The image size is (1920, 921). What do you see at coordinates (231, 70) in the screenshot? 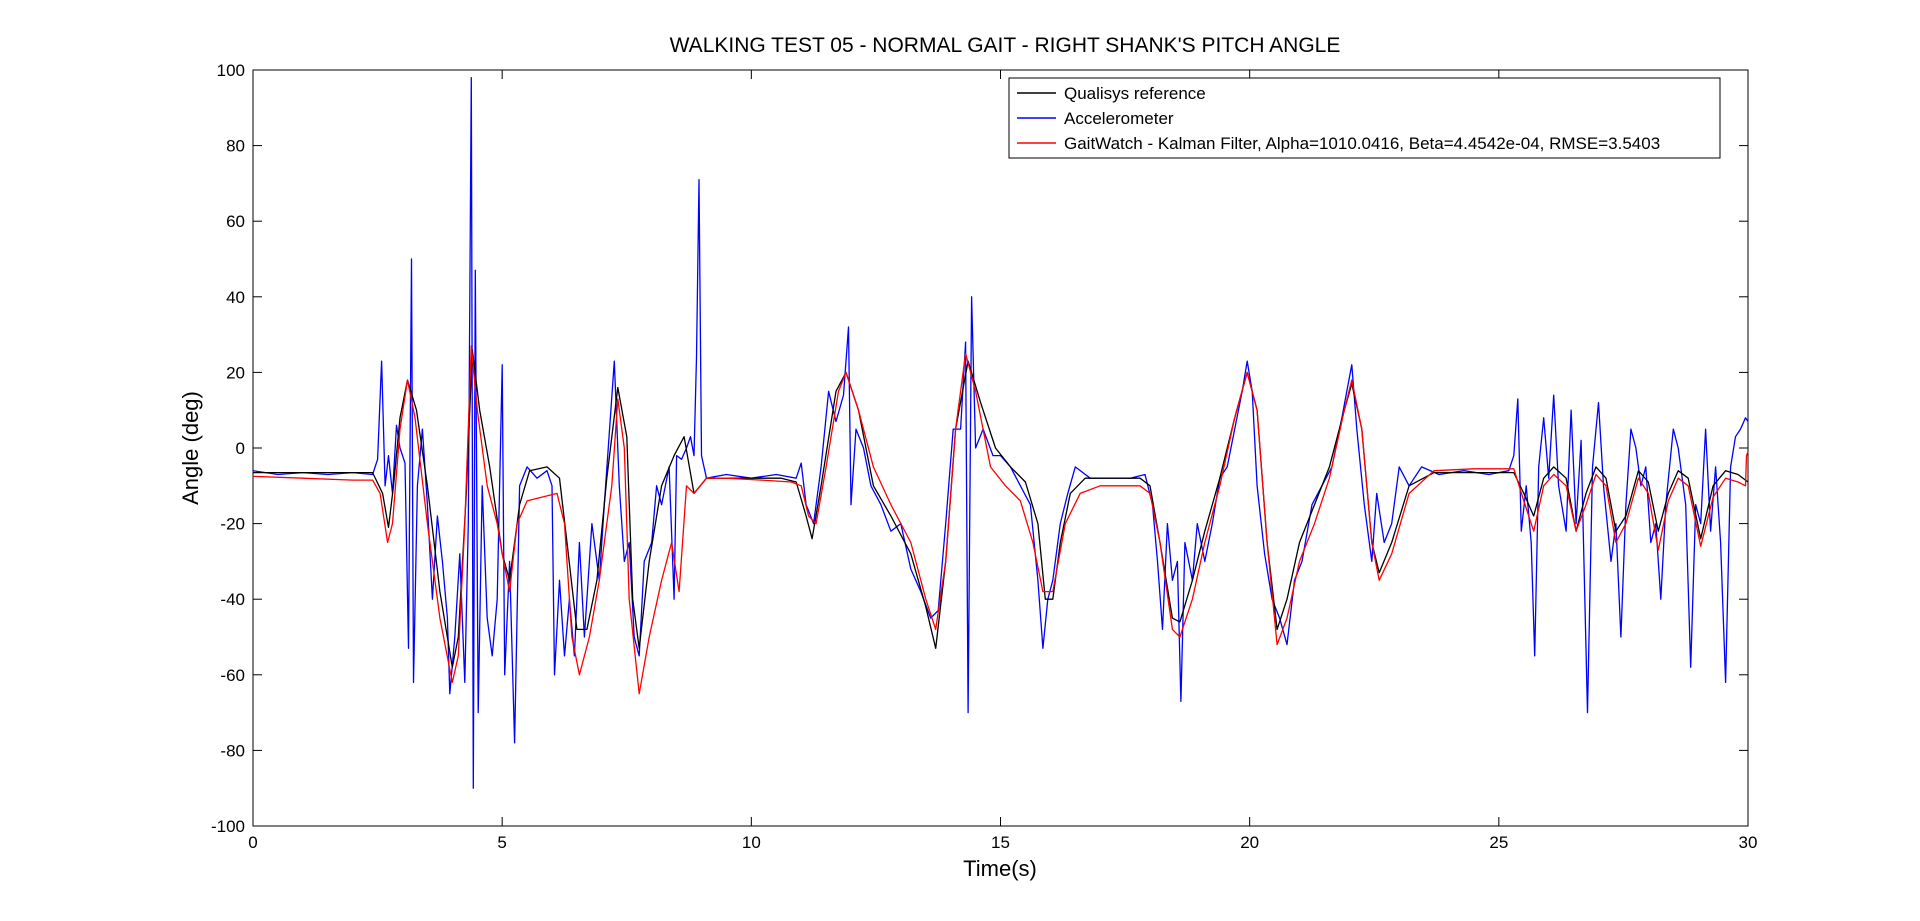
I see `y-tick-label: 100` at bounding box center [231, 70].